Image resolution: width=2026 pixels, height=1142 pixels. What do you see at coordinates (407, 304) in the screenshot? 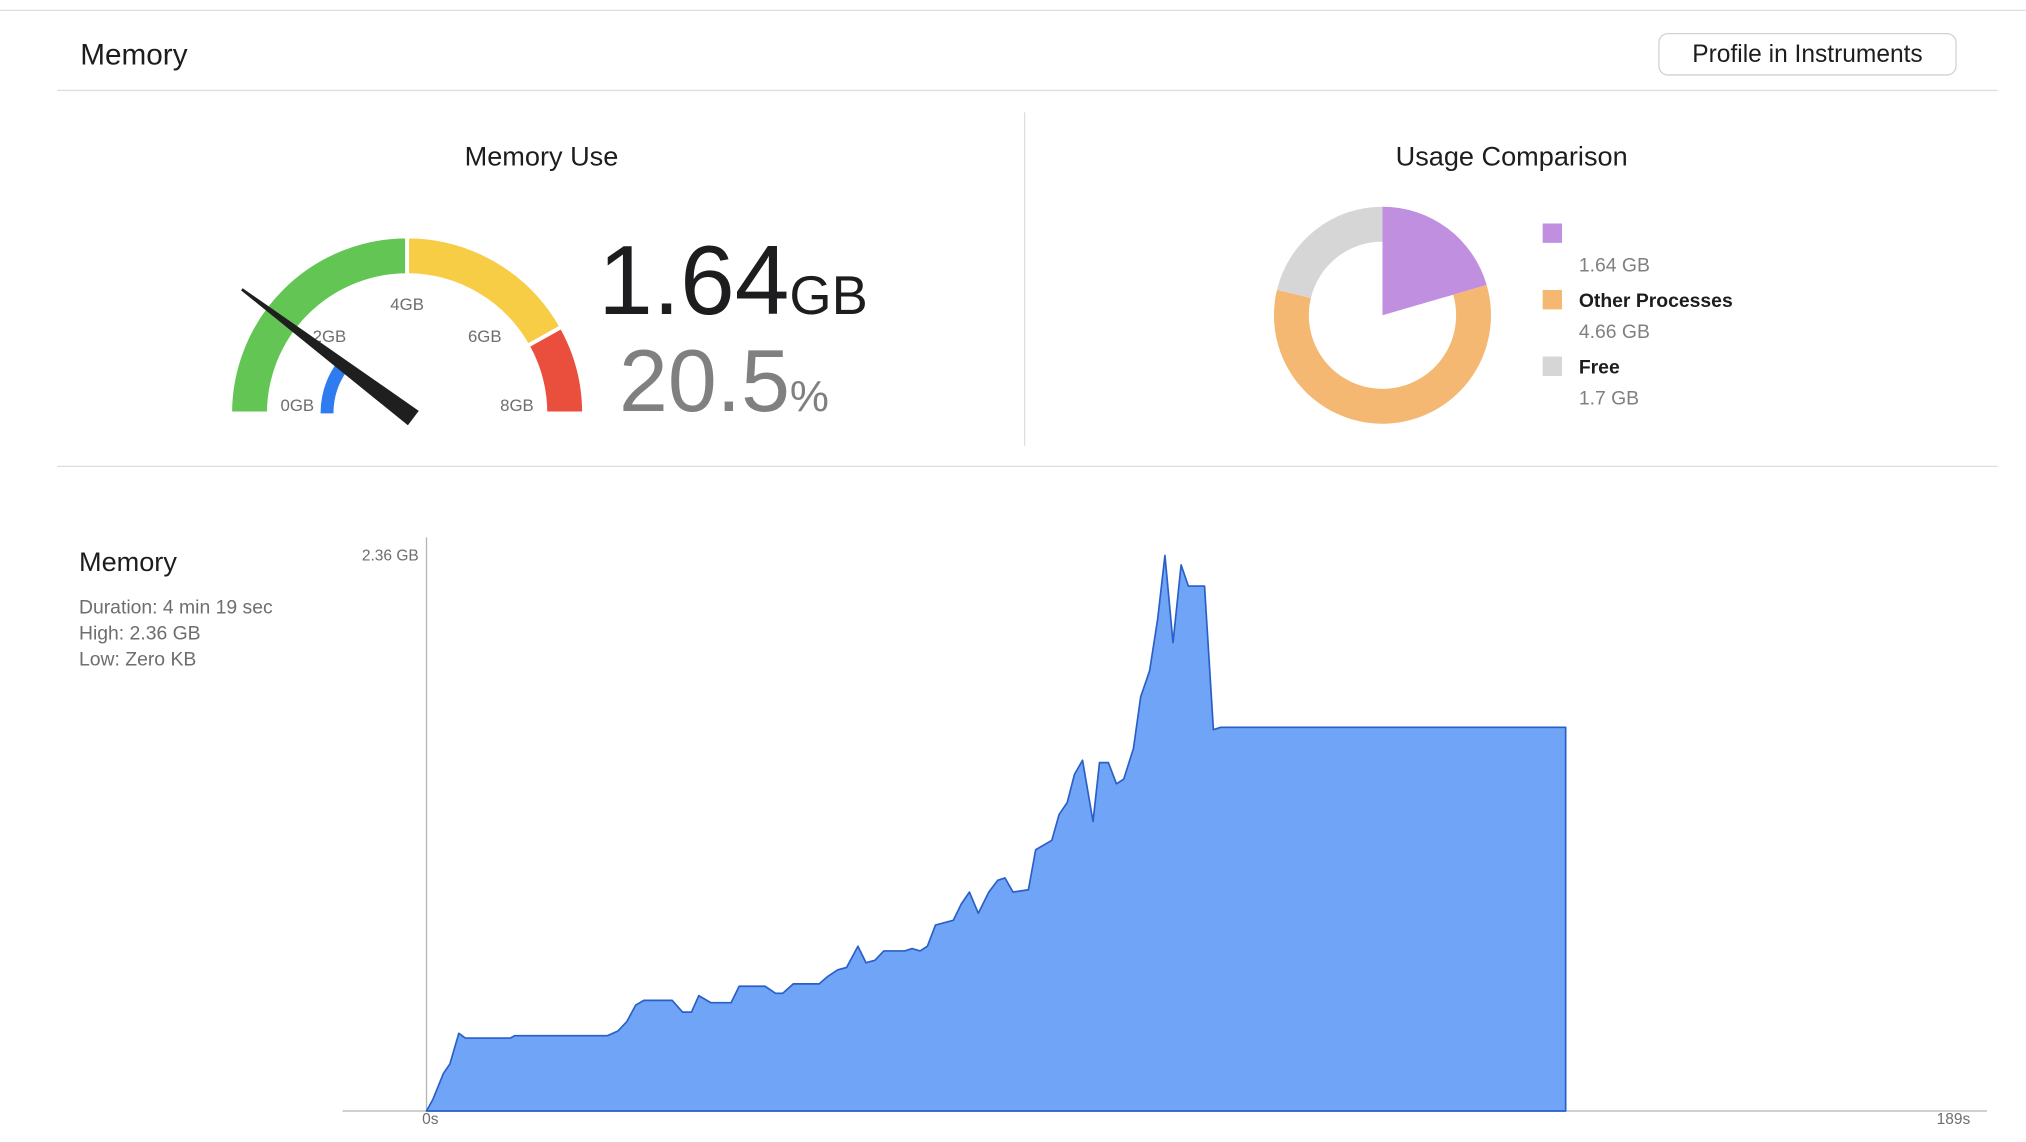
I see `gauge-tick-label: 4GB` at bounding box center [407, 304].